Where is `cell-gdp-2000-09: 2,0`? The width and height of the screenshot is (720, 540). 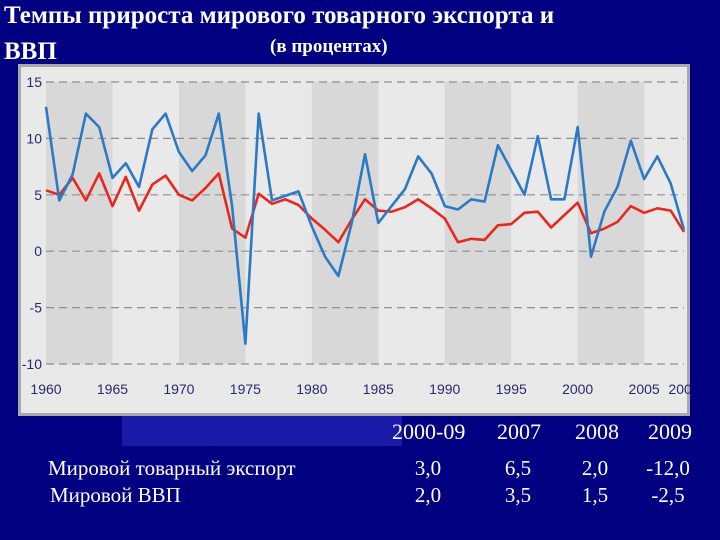
cell-gdp-2000-09: 2,0 is located at coordinates (428, 495).